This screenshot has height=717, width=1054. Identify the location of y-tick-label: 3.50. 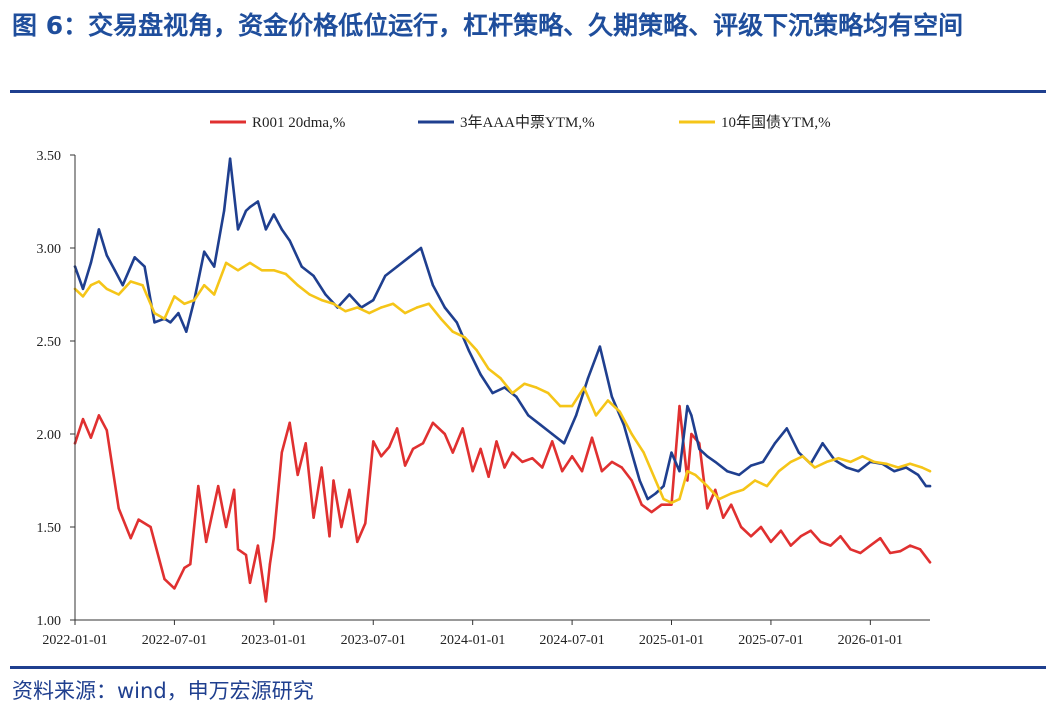
(49, 156).